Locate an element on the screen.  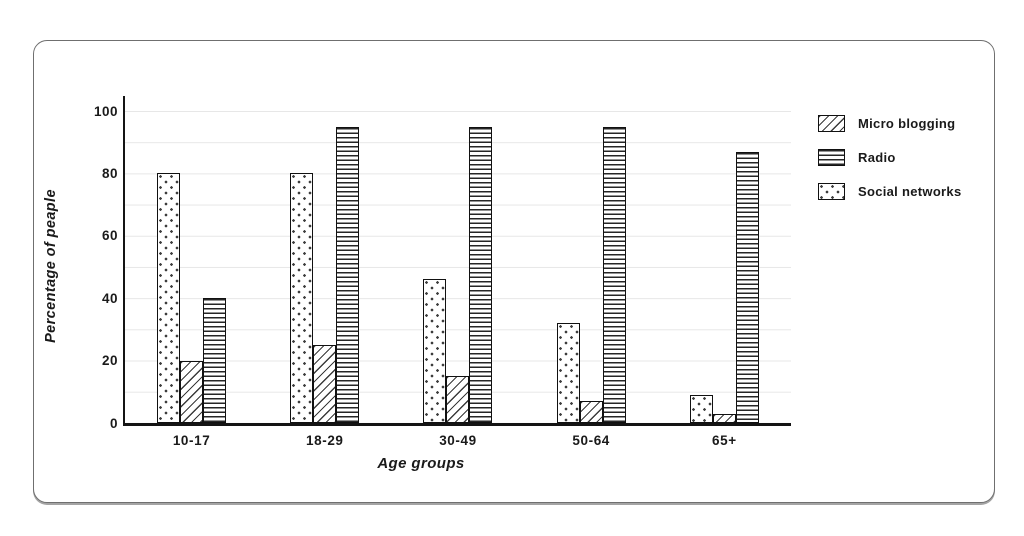
y-tick-label: 60 is located at coordinates (109, 236).